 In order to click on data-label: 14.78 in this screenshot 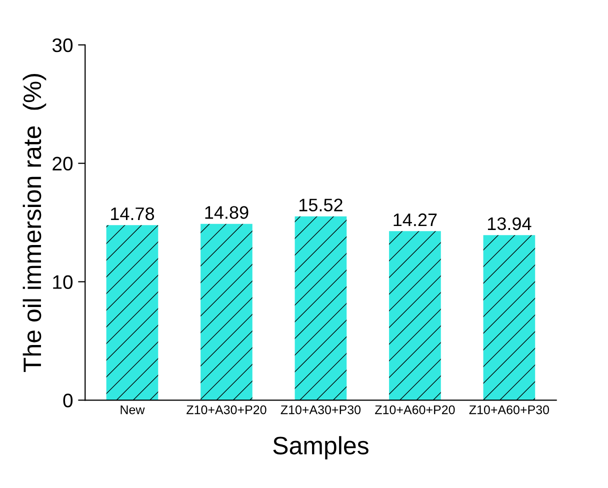, I will do `click(132, 213)`.